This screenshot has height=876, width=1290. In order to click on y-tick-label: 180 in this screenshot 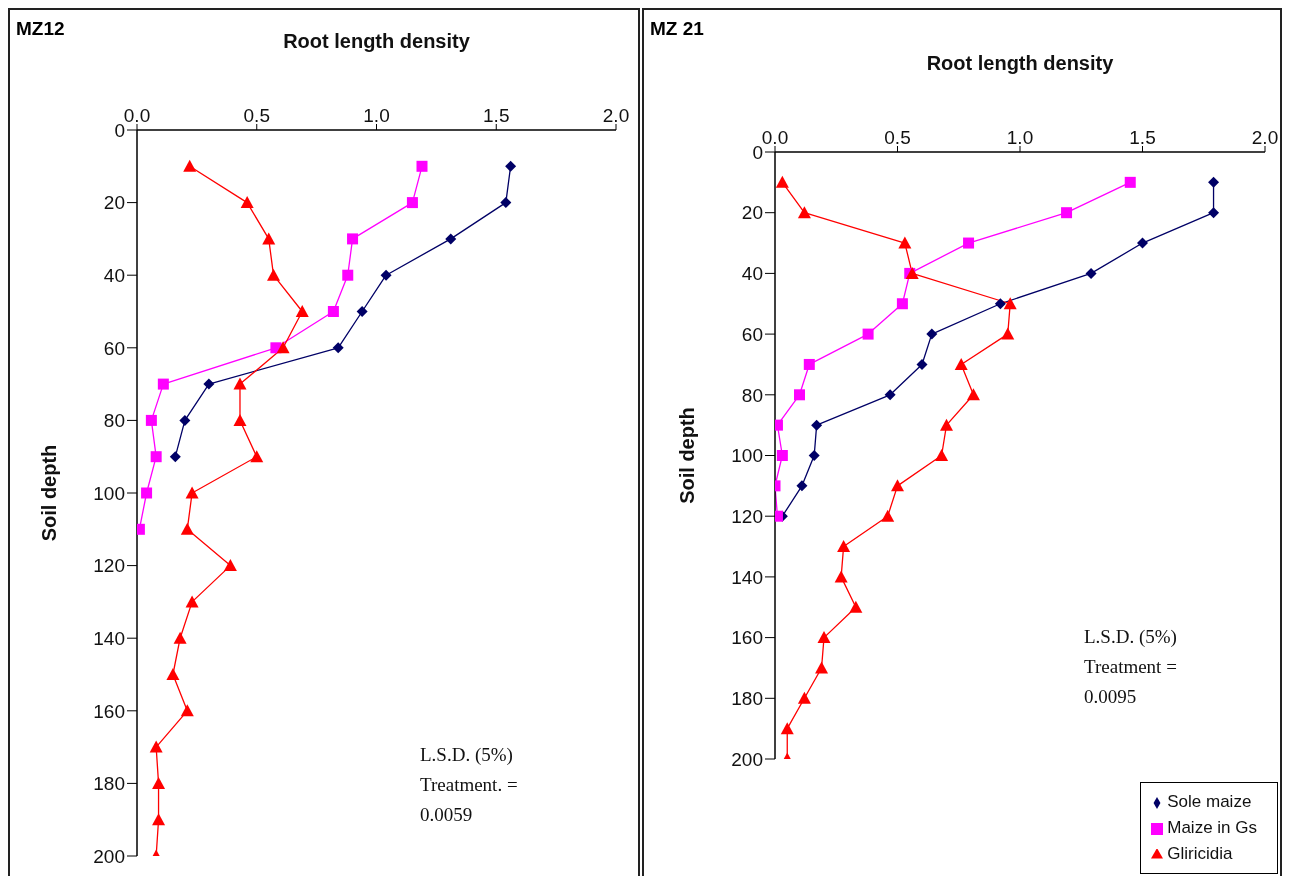, I will do `click(747, 699)`.